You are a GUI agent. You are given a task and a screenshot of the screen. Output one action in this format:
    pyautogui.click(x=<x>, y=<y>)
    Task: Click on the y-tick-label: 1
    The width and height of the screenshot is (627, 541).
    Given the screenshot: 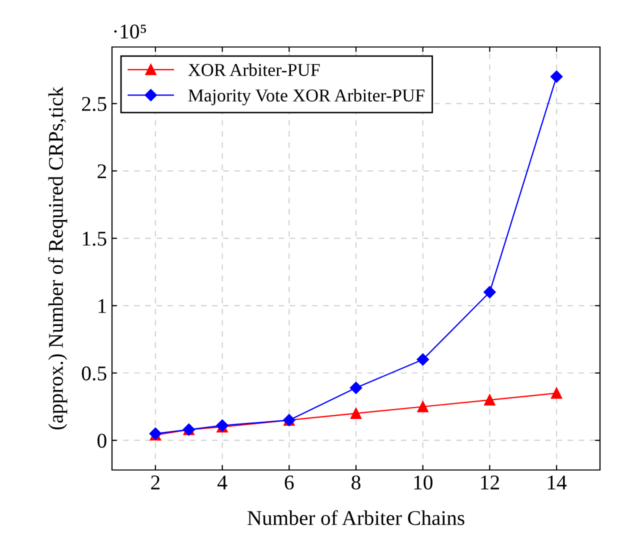 What is the action you would take?
    pyautogui.click(x=102, y=306)
    